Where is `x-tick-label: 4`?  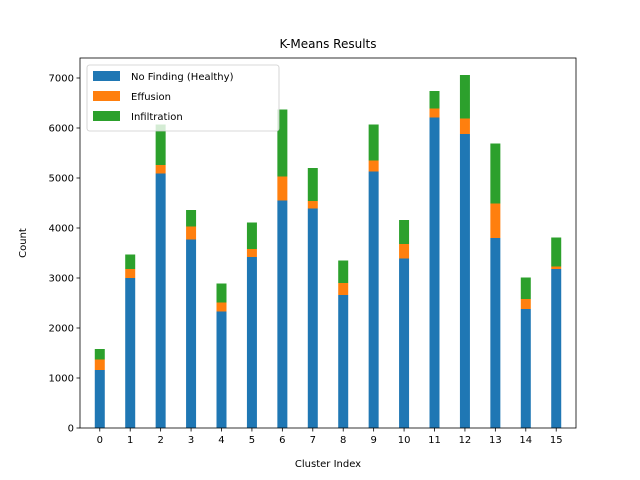 x-tick-label: 4 is located at coordinates (221, 440).